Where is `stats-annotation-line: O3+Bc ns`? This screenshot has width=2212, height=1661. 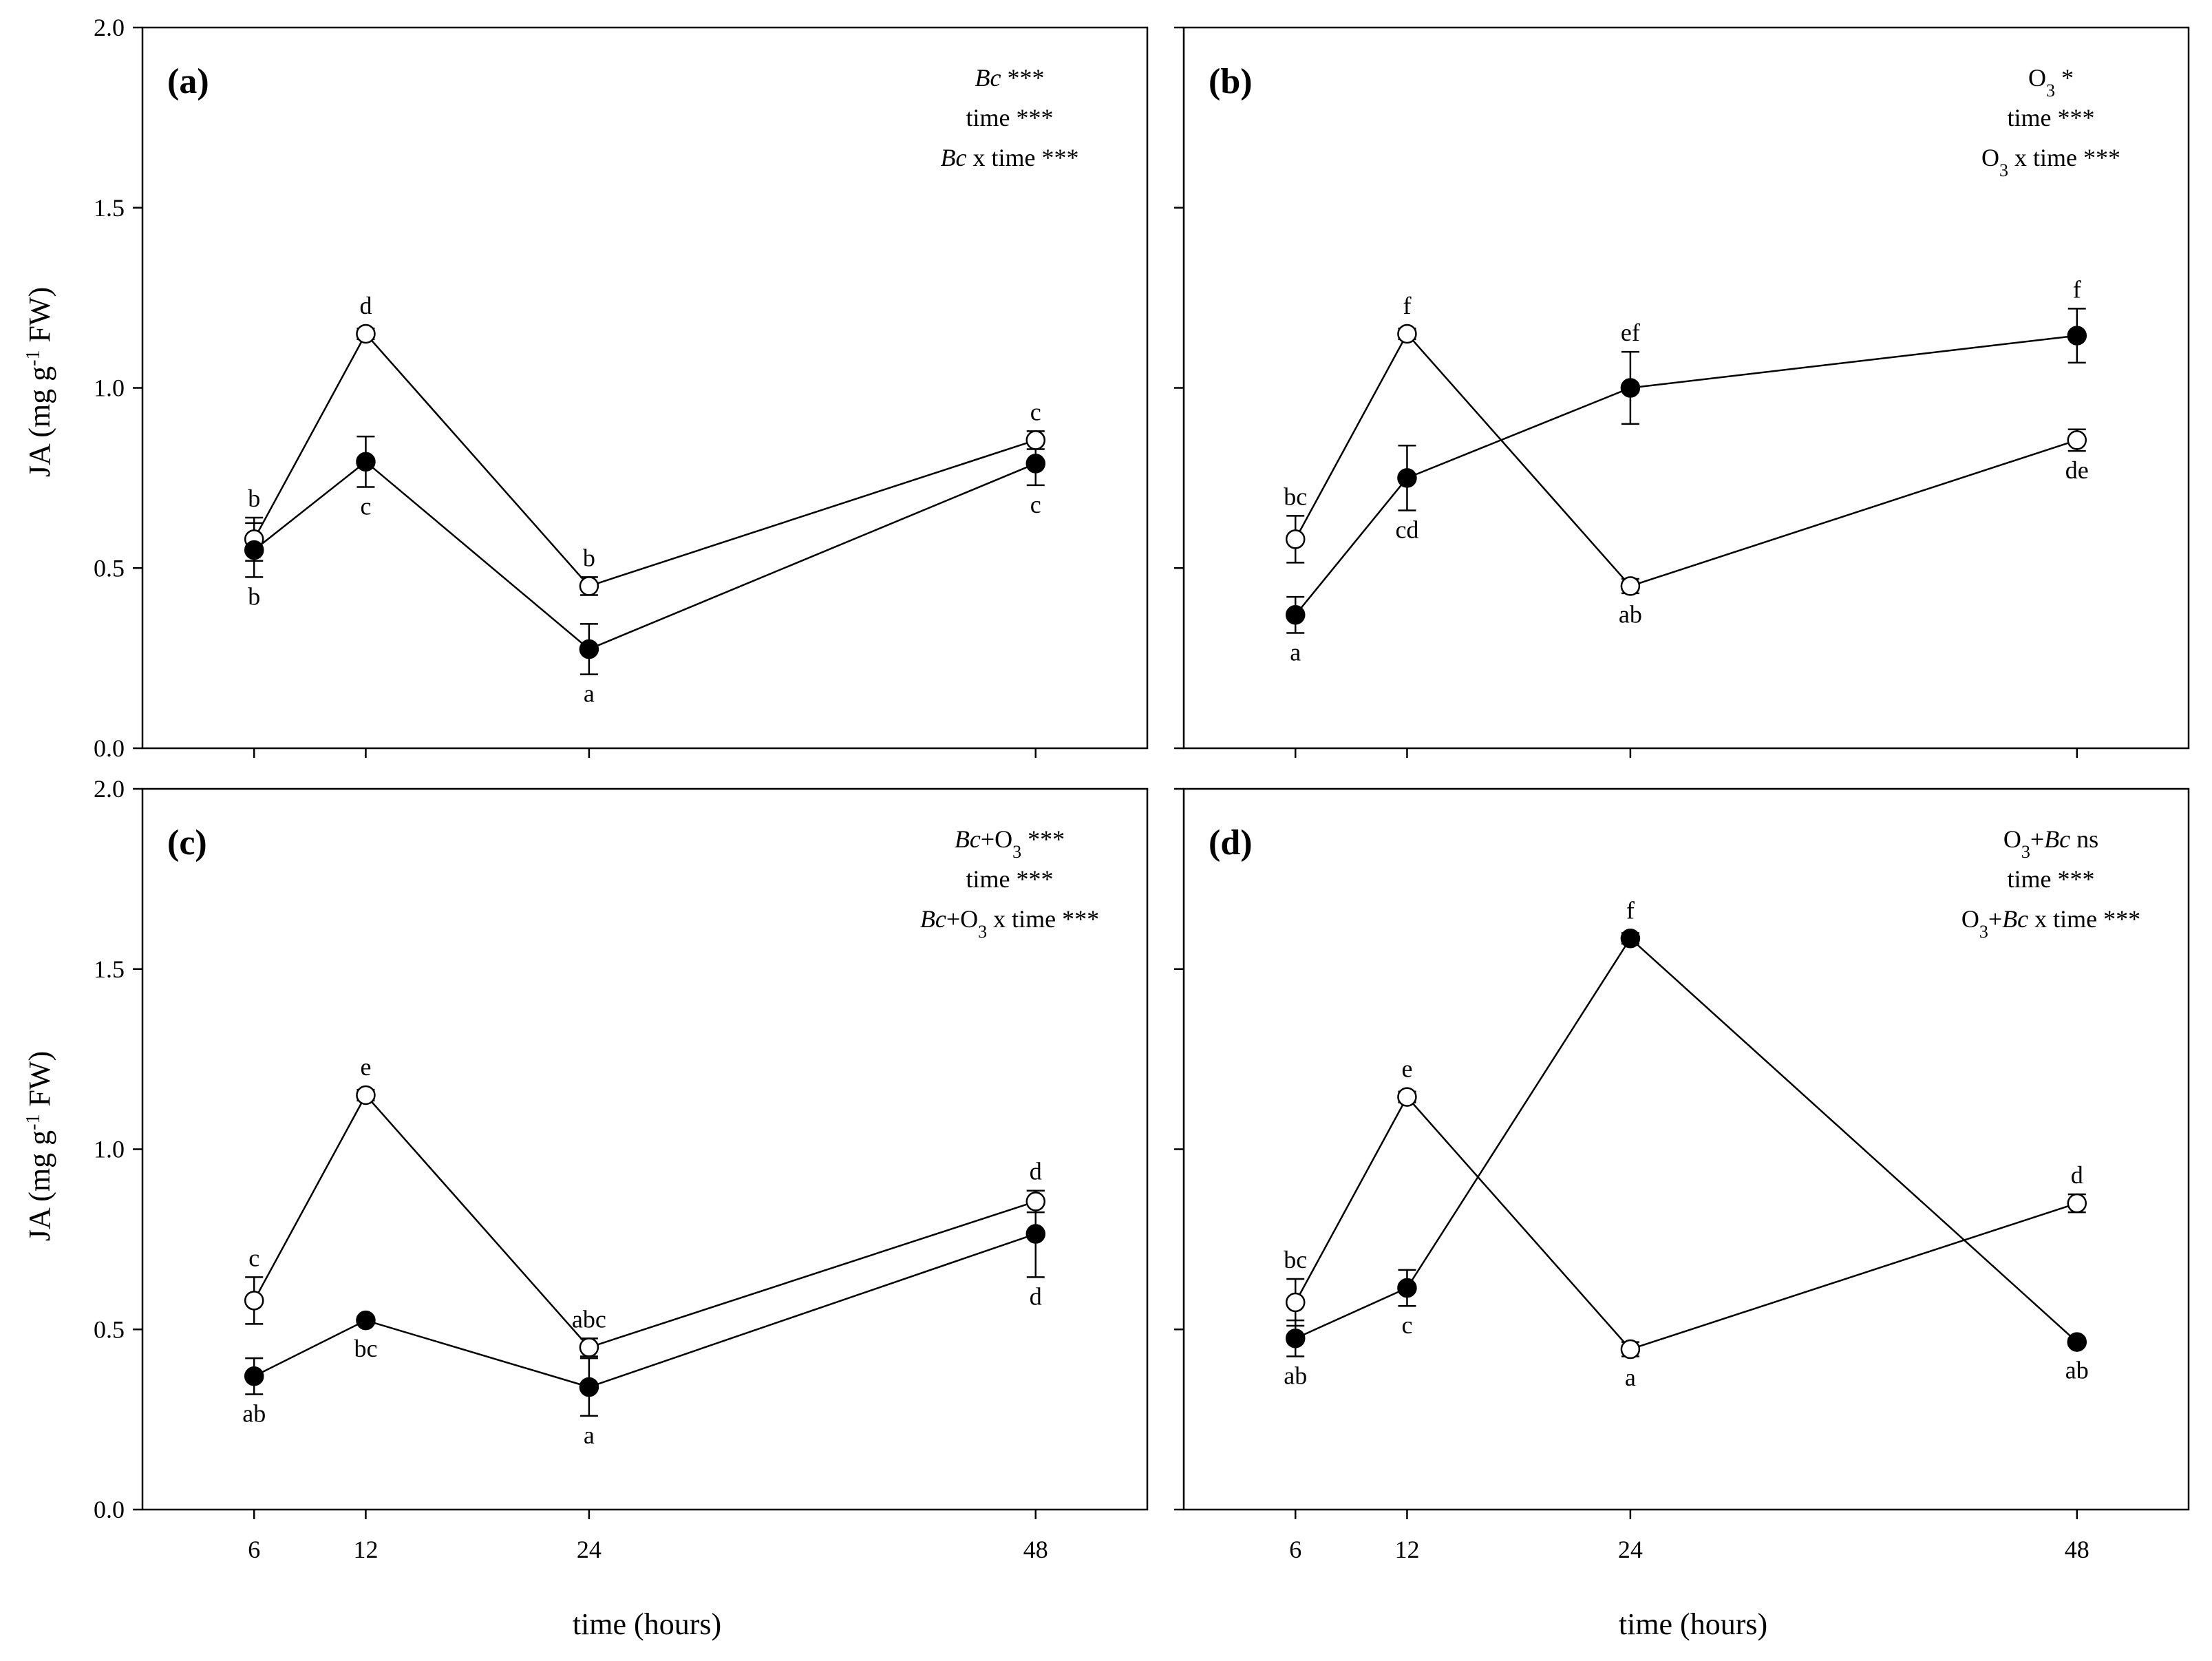 stats-annotation-line: O3+Bc ns is located at coordinates (2050, 843).